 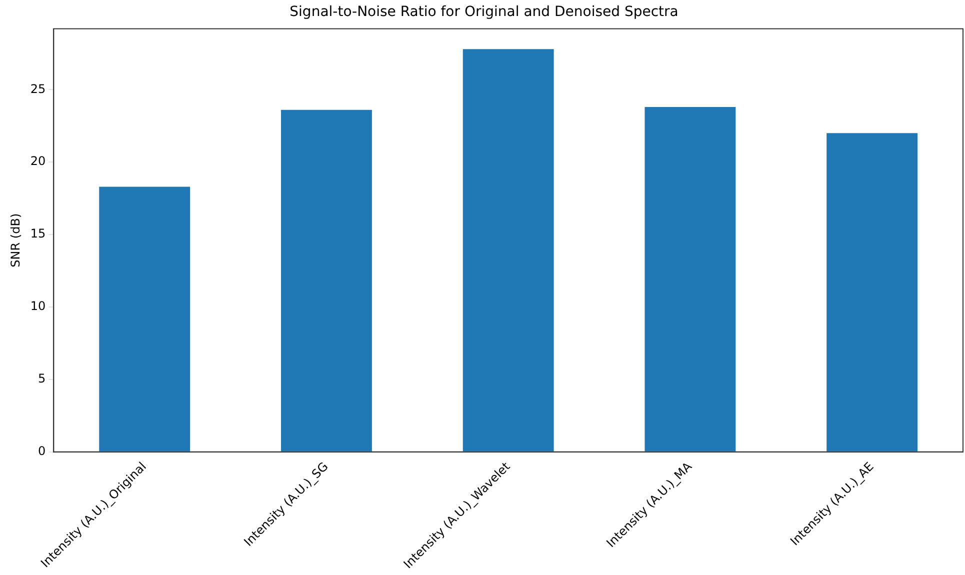 I want to click on y-tick-label: 20, so click(x=38, y=161).